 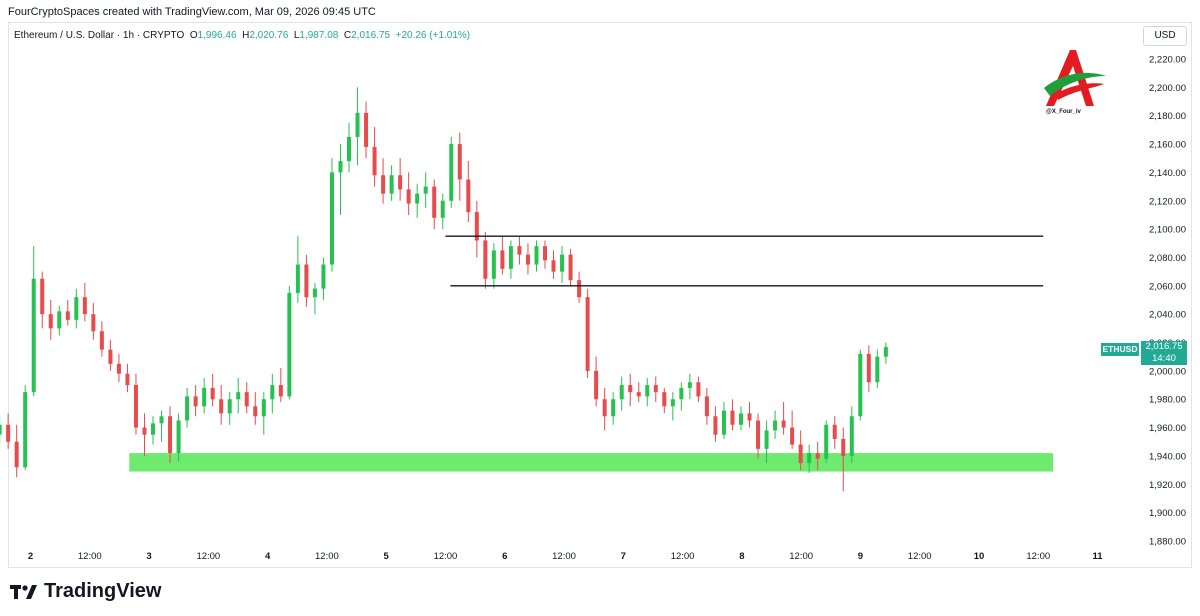 What do you see at coordinates (1167, 542) in the screenshot?
I see `y-tick-label: 1,880.00` at bounding box center [1167, 542].